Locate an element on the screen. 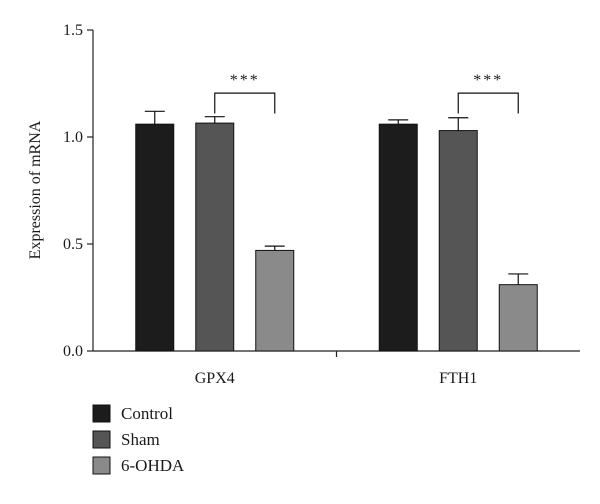  bar-6-ohda-fth1 is located at coordinates (518, 318).